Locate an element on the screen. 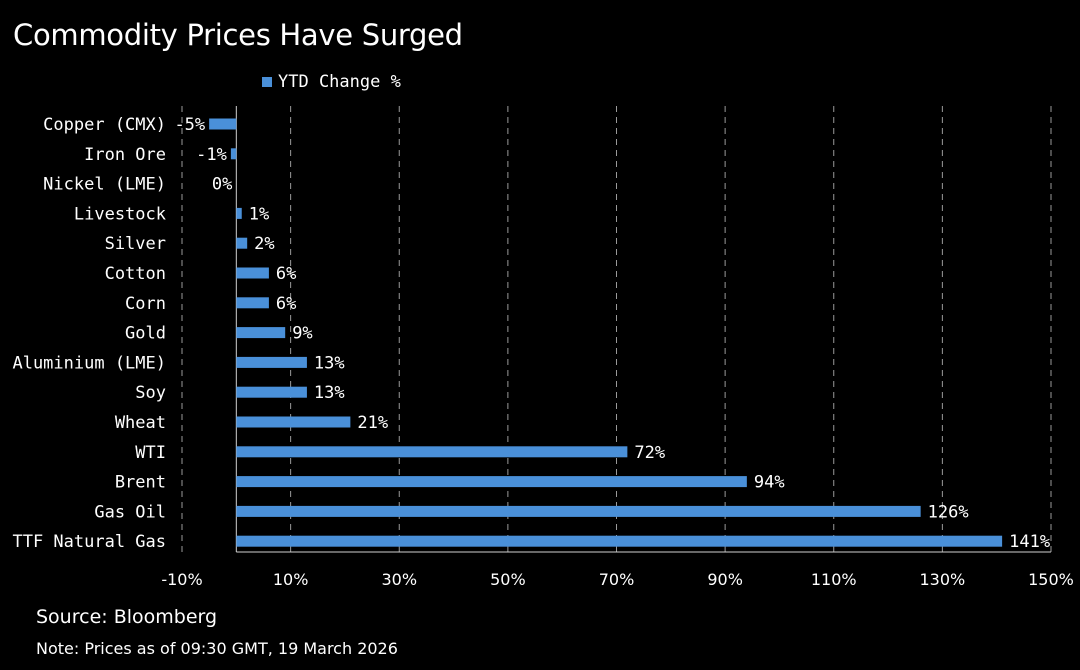 This screenshot has width=1080, height=670. data-label: -5% is located at coordinates (189, 125).